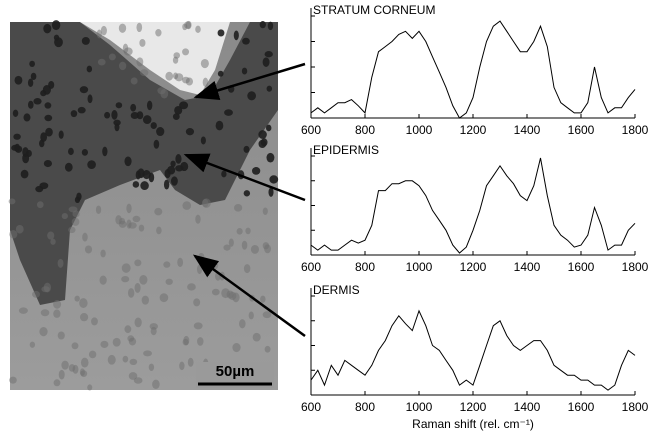  Describe the element at coordinates (244, 200) in the screenshot. I see `arrows` at that location.